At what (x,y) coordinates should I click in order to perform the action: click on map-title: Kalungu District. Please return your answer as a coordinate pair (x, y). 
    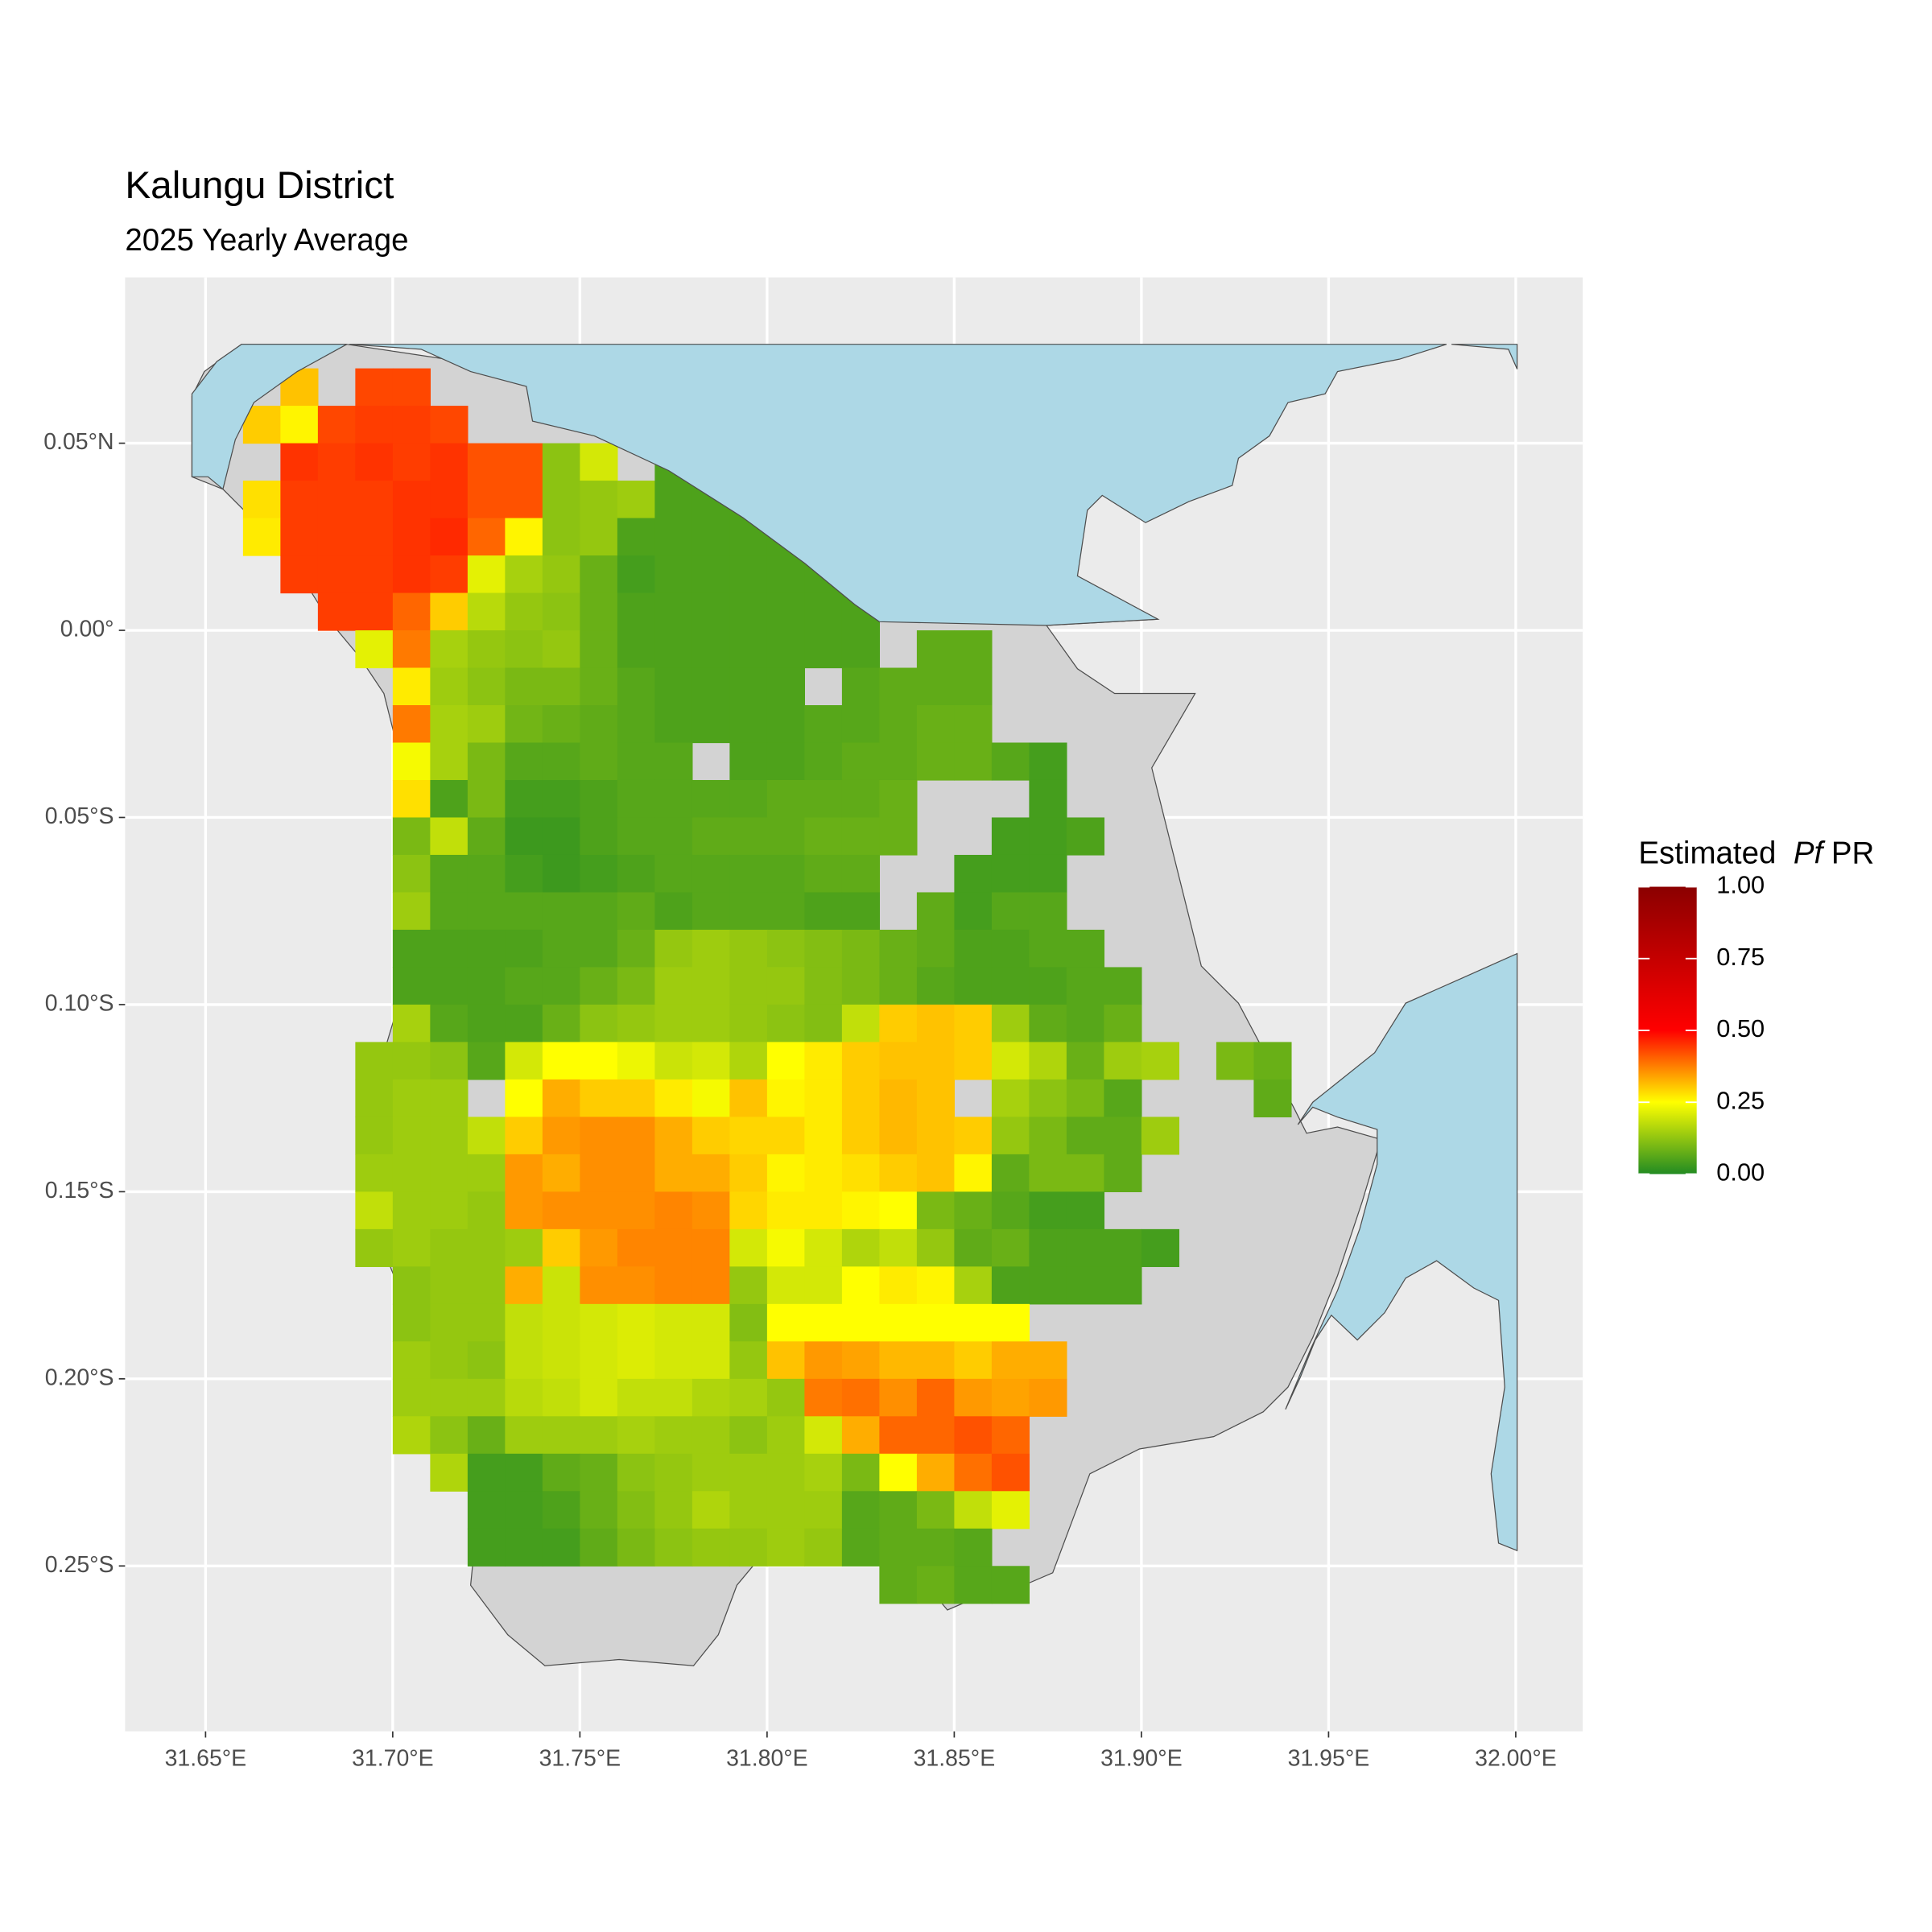
    Looking at the image, I should click on (259, 185).